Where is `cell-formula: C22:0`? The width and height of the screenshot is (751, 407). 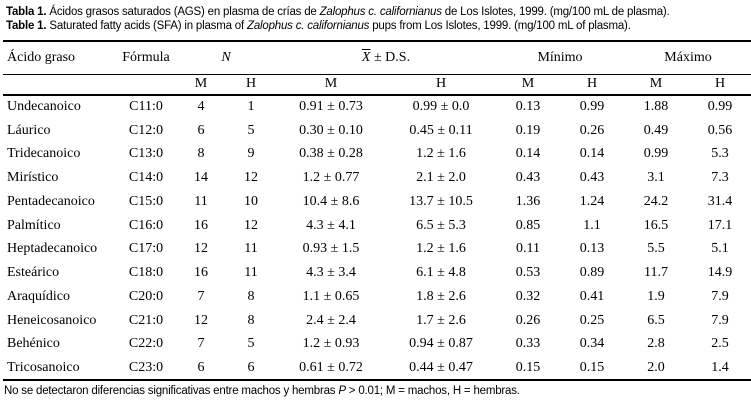 cell-formula: C22:0 is located at coordinates (146, 344).